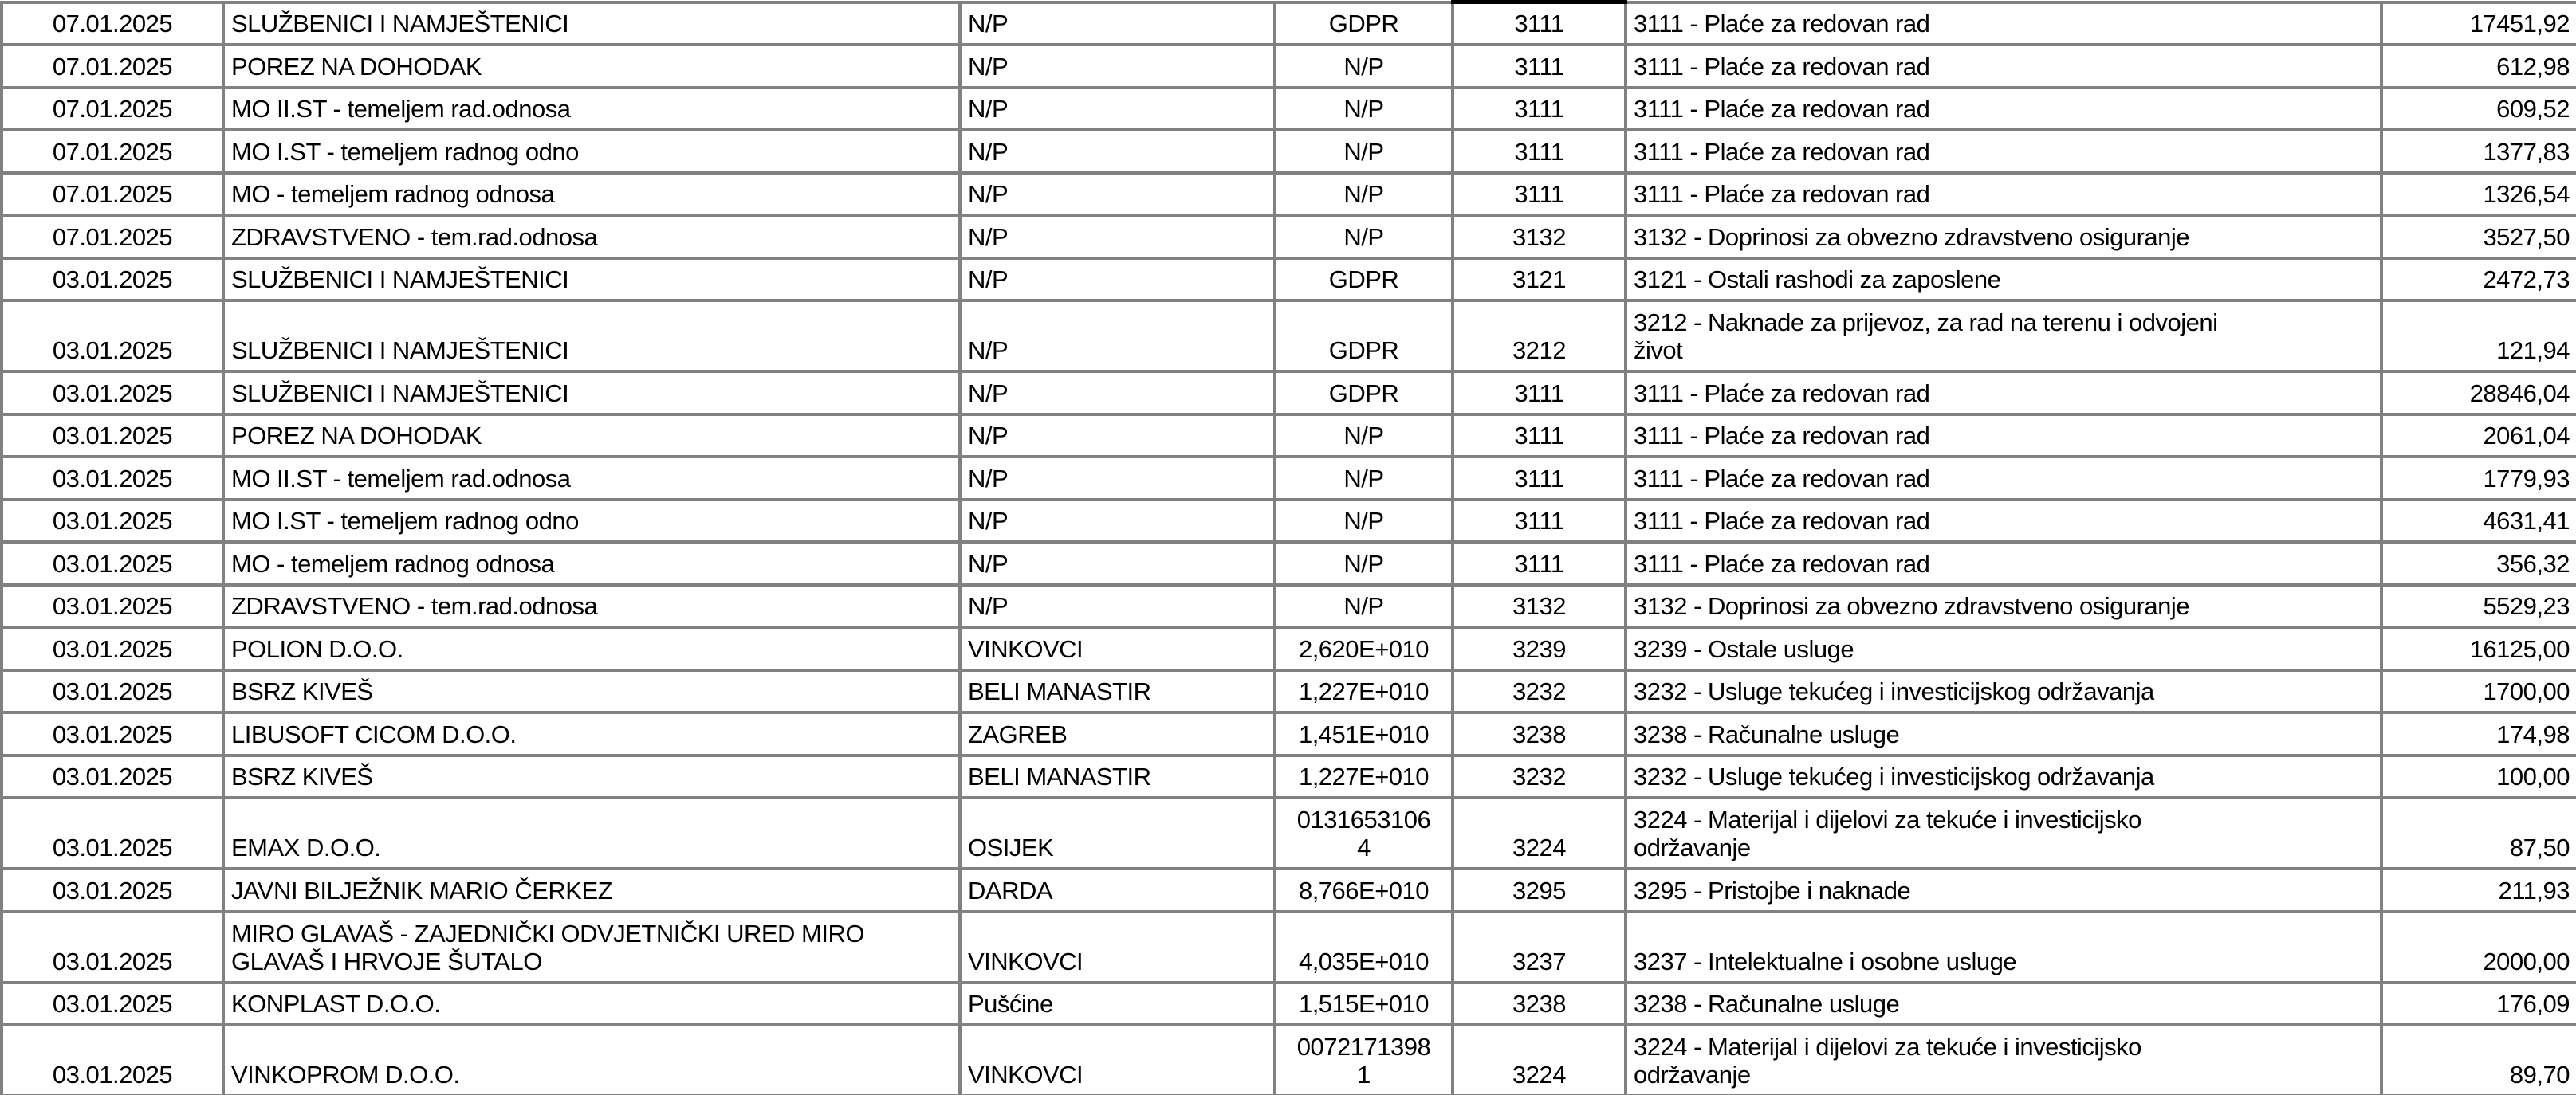  I want to click on cell-account: 3295 - Pristojbe i naknade, so click(2003, 890).